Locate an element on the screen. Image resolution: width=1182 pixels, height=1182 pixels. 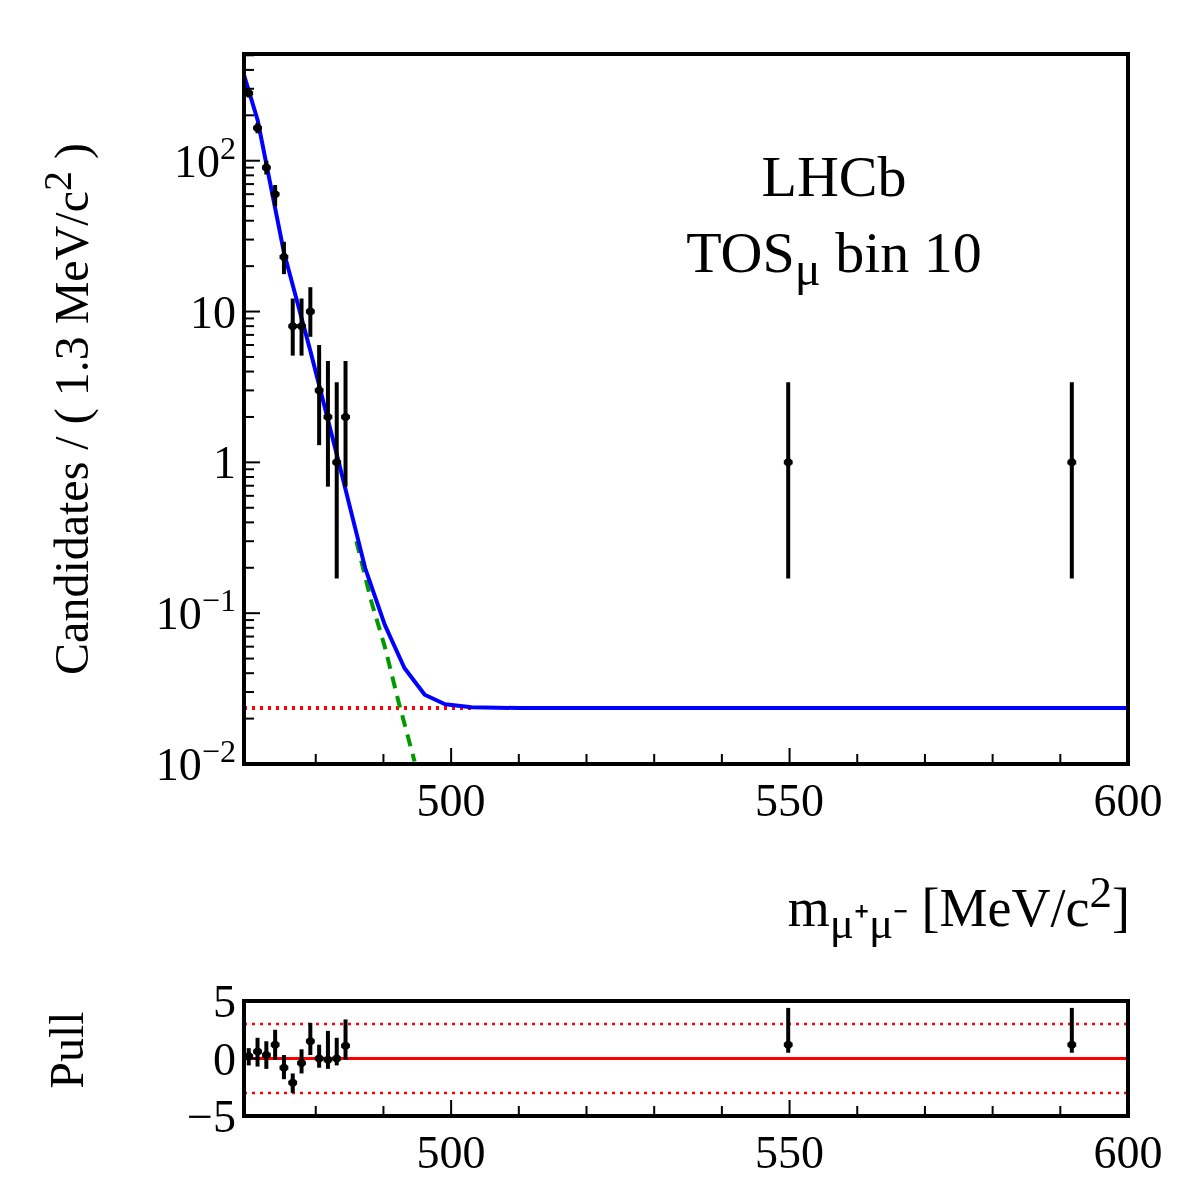
y-tick-label: −5 is located at coordinates (211, 1116).